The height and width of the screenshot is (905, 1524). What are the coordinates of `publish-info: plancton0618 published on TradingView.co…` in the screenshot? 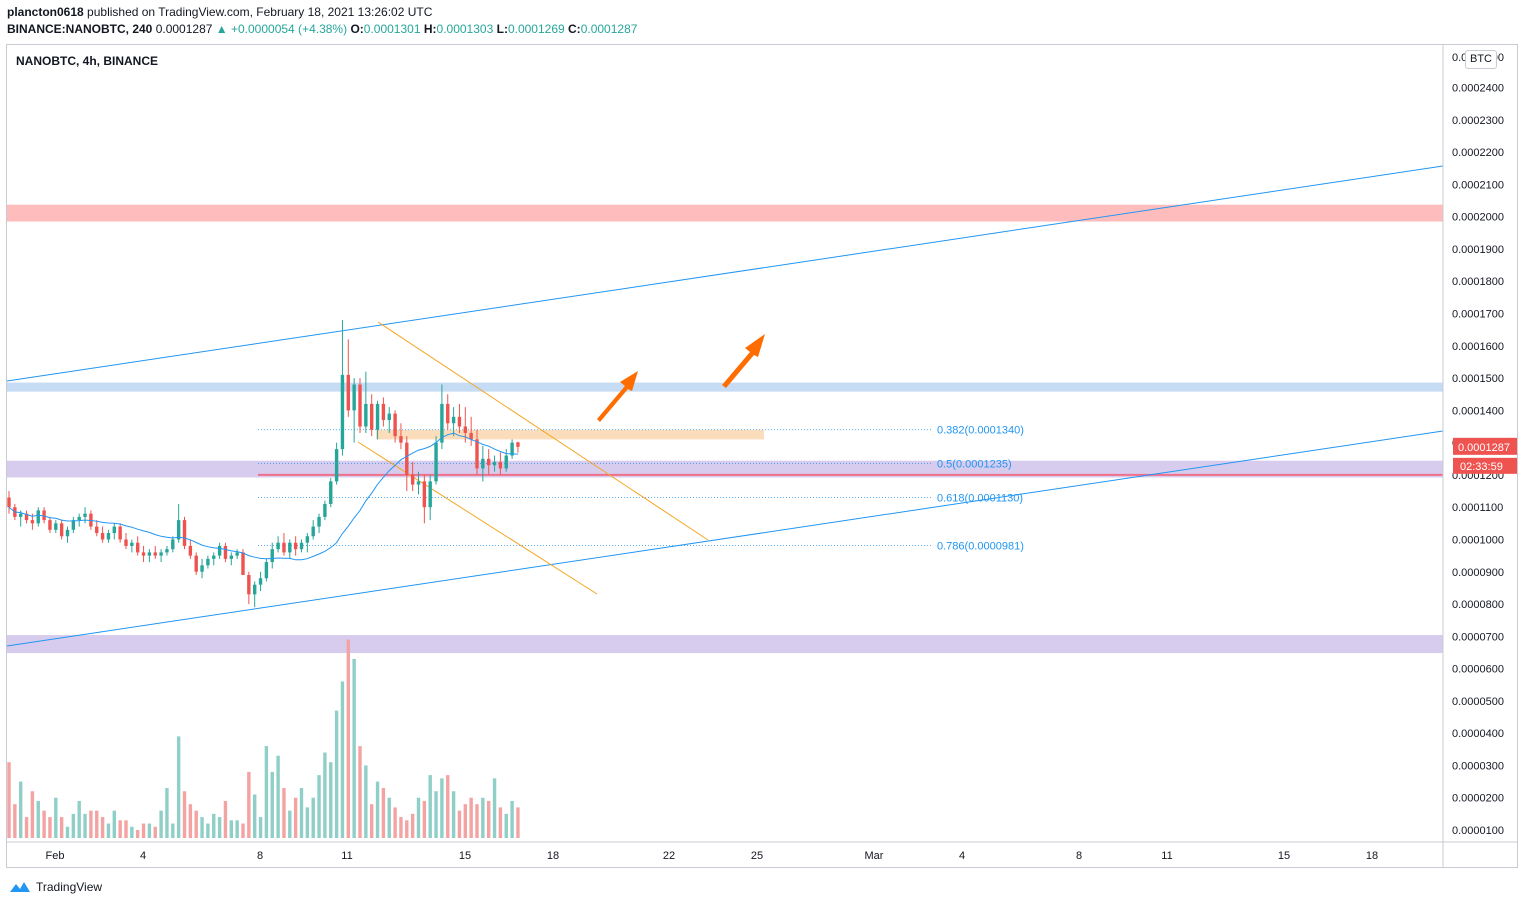 It's located at (219, 12).